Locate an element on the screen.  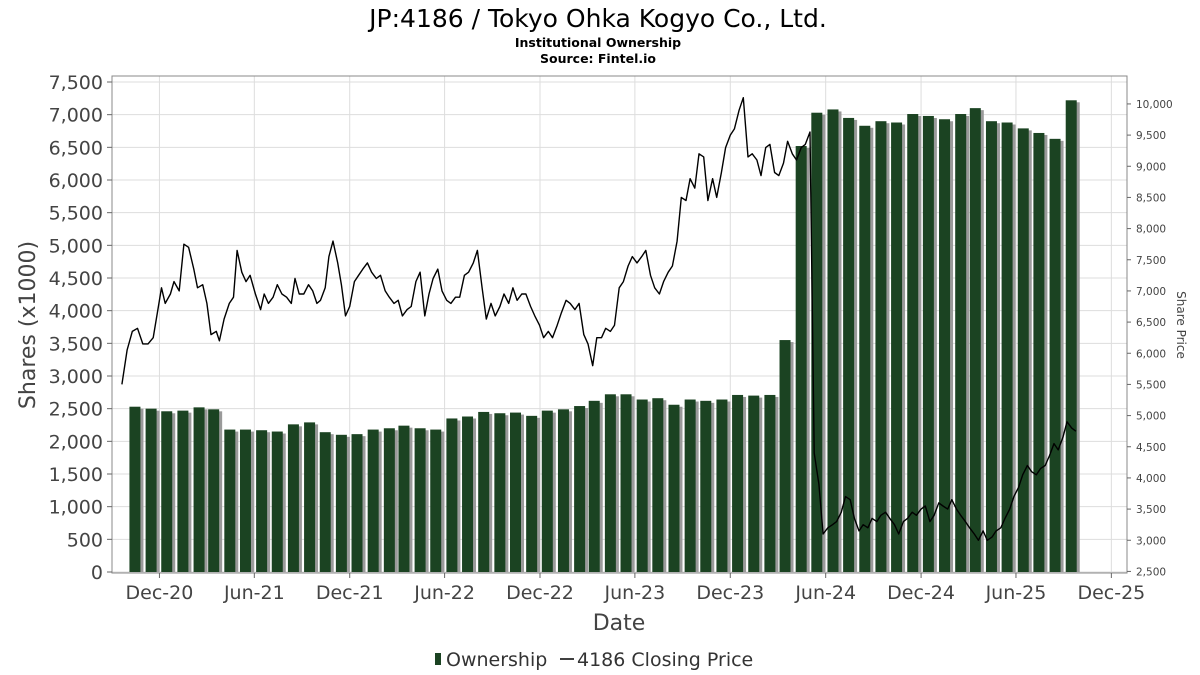
x-tick-label: Jun-22 is located at coordinates (444, 593).